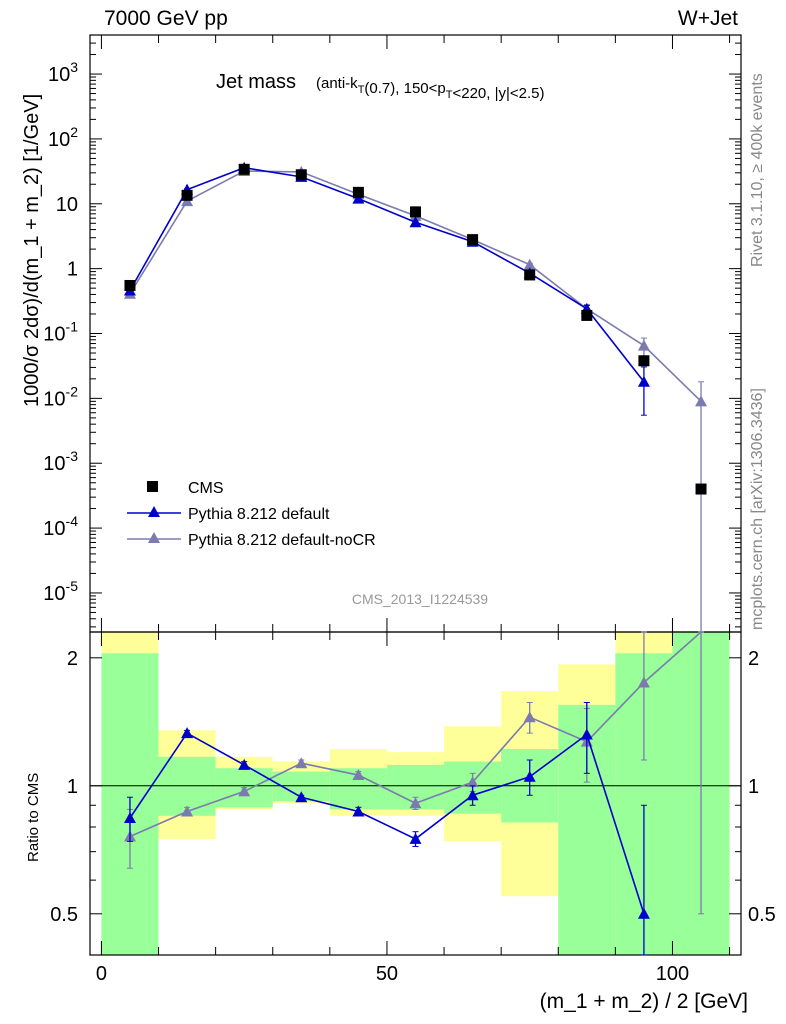 This screenshot has width=786, height=1024. I want to click on y-tick-label: 10², so click(63, 137).